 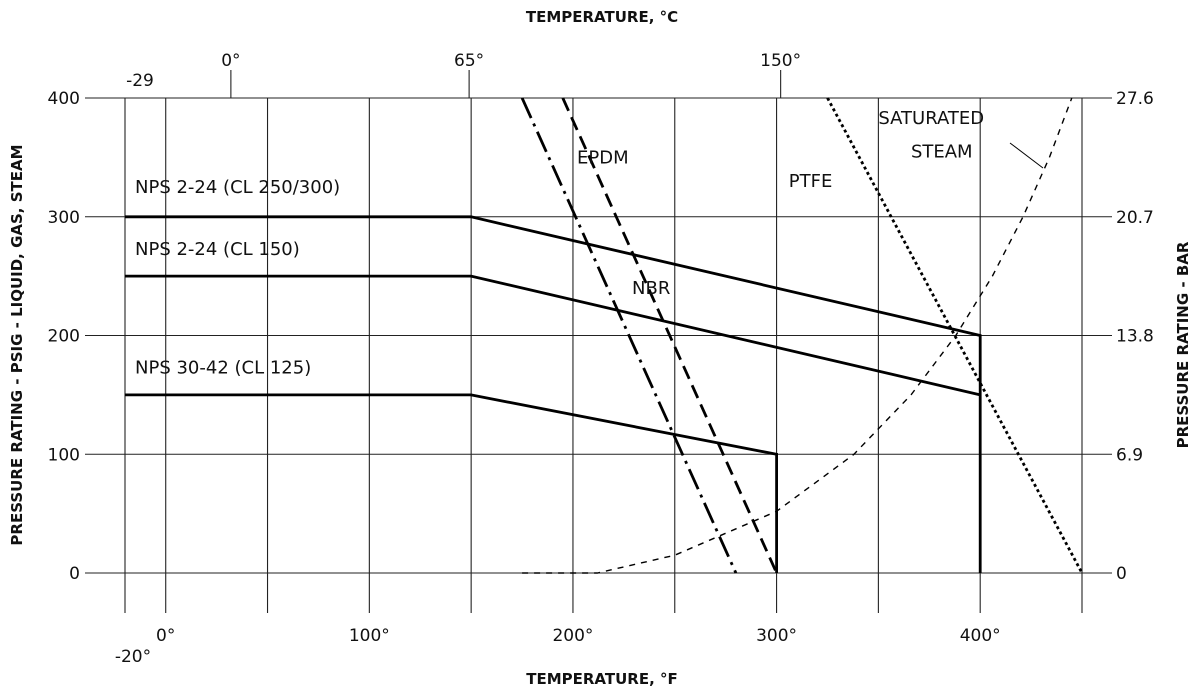 I want to click on annotation-label: EPDM, so click(x=603, y=157).